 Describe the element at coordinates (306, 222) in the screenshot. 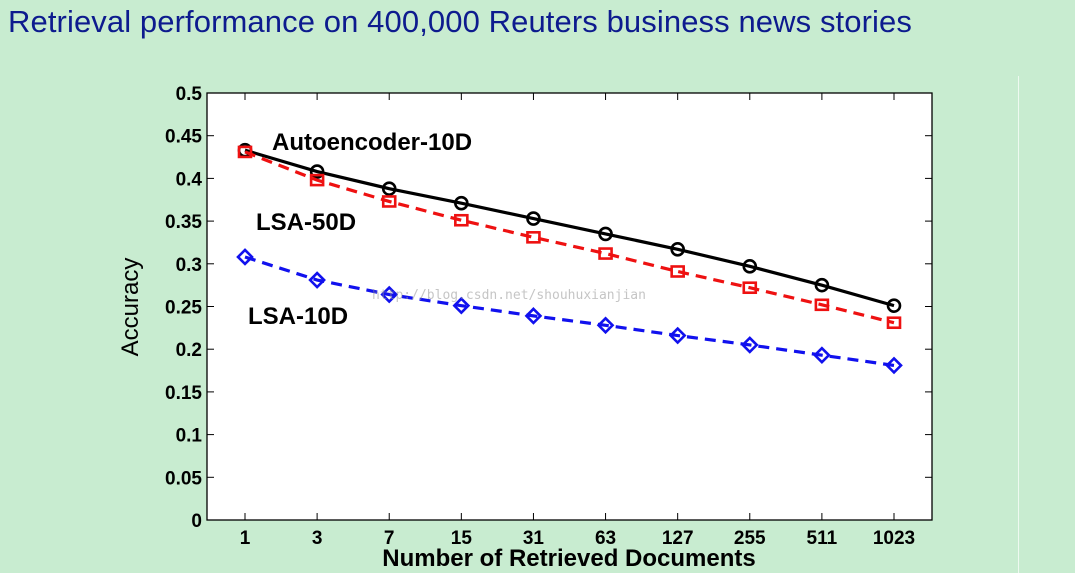

I see `series-label: LSA-50D` at that location.